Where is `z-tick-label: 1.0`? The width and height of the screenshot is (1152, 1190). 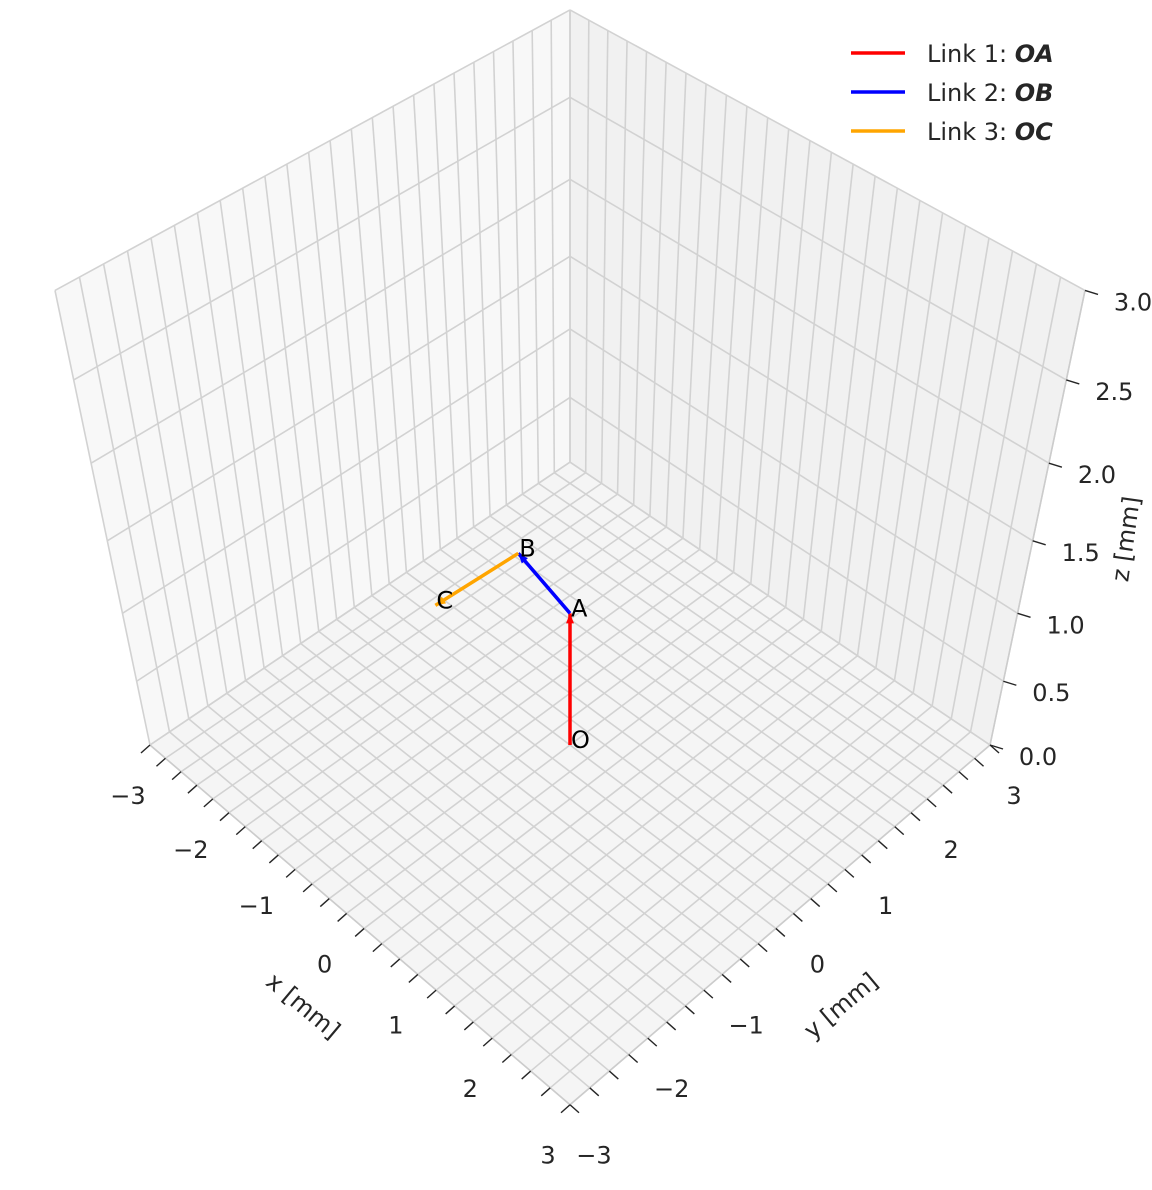 z-tick-label: 1.0 is located at coordinates (1065, 625).